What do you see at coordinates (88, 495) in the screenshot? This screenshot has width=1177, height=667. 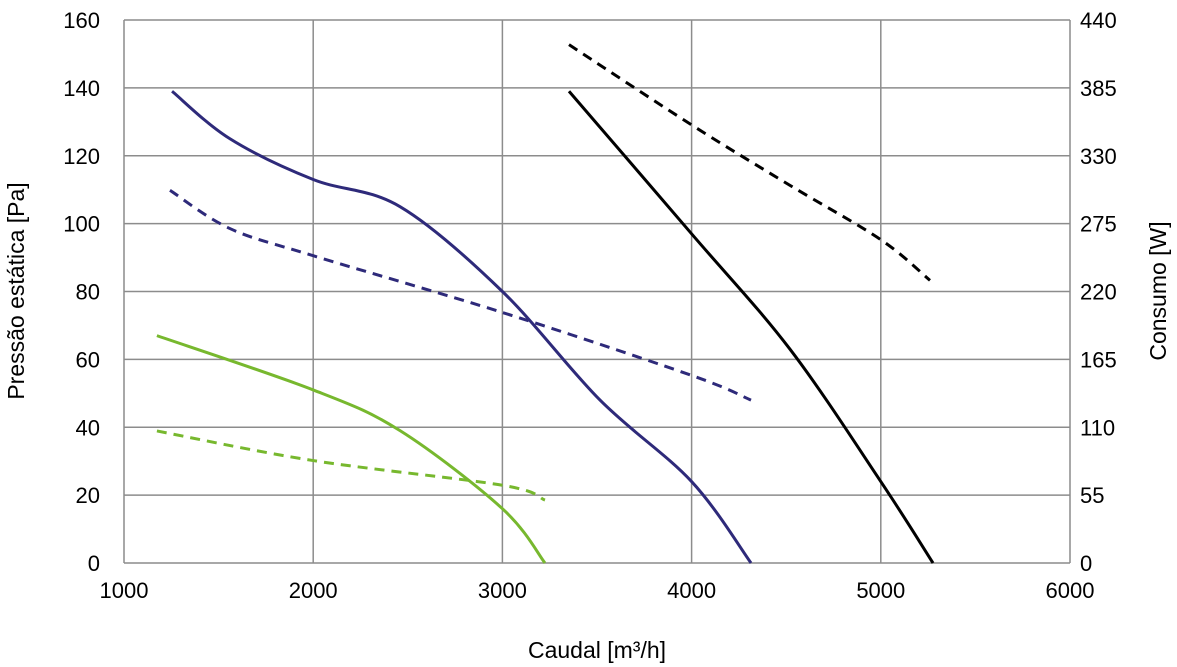 I see `y-tick-label: 20` at bounding box center [88, 495].